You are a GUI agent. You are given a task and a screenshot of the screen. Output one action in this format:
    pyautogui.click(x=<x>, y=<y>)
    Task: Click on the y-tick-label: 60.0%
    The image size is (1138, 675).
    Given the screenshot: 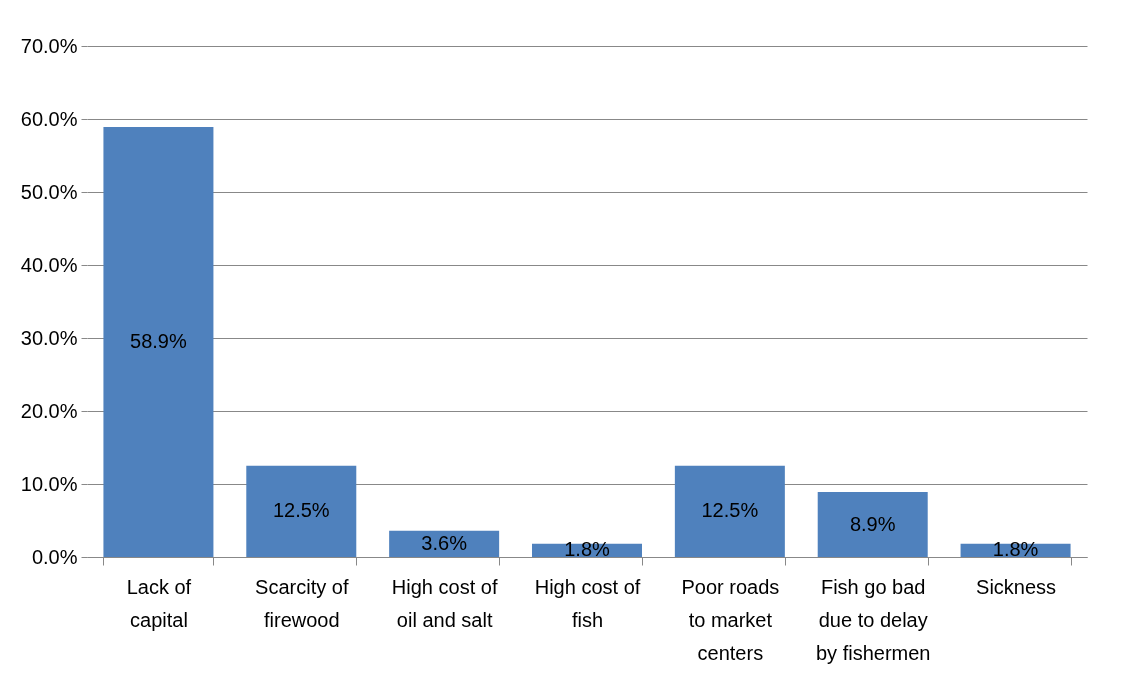 What is the action you would take?
    pyautogui.click(x=49, y=118)
    